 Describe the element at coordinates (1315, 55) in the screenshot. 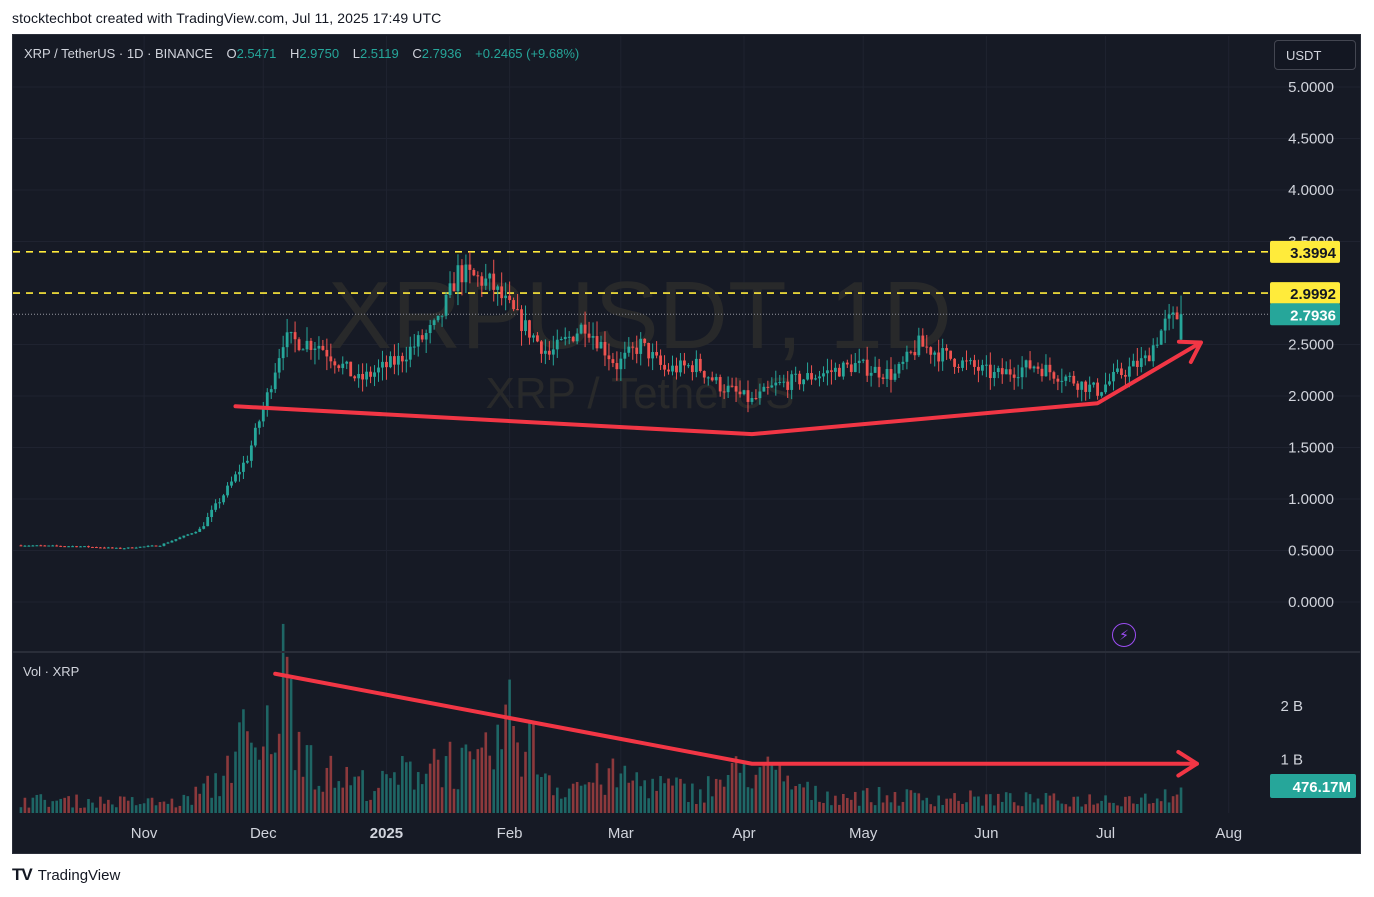

I see `currency-button: USDT` at that location.